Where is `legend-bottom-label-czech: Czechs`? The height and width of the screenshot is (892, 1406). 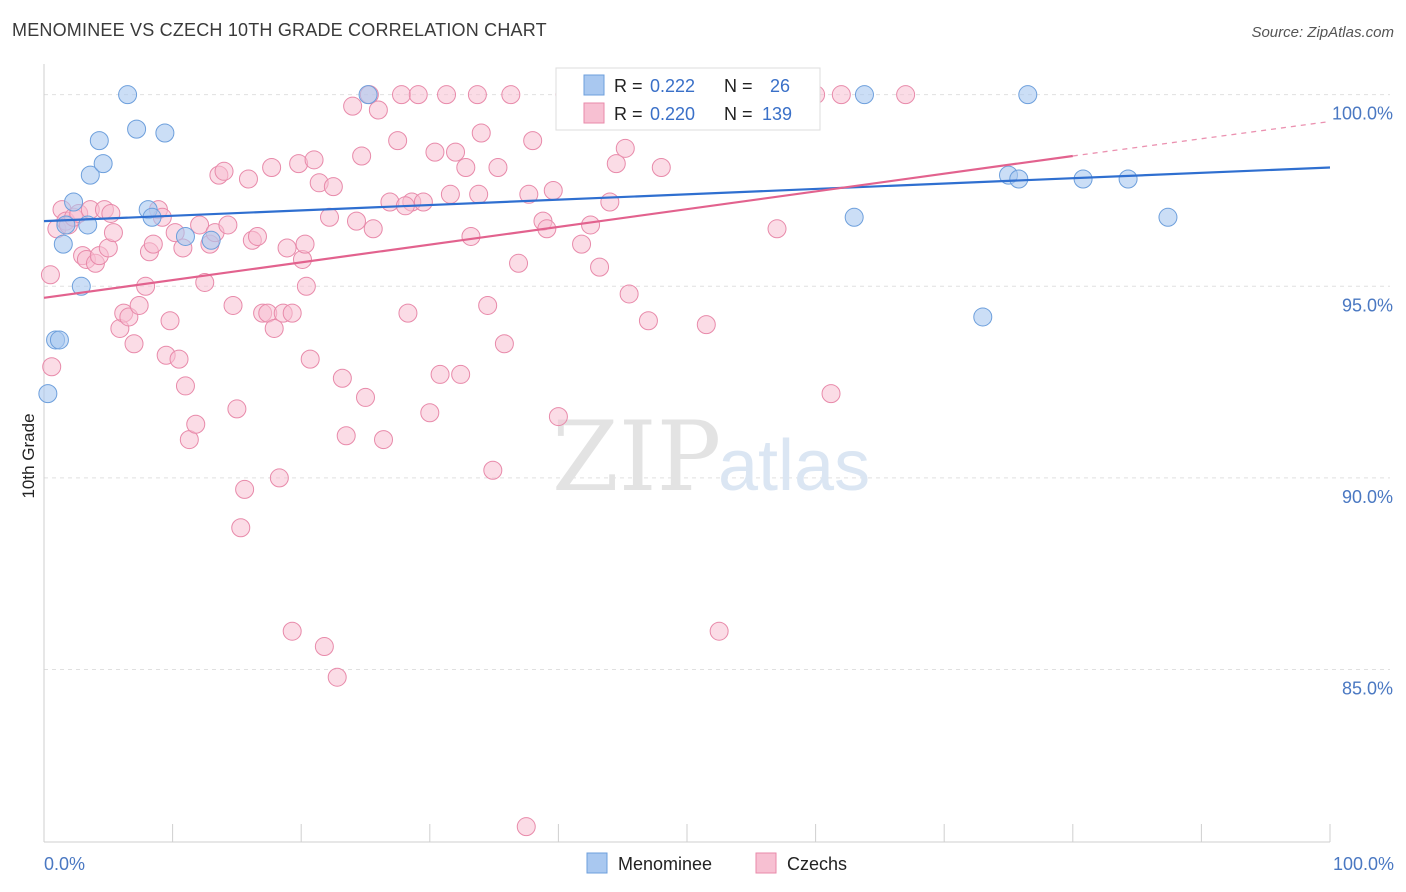
legend-bottom-label-czech: Czechs is located at coordinates (817, 864).